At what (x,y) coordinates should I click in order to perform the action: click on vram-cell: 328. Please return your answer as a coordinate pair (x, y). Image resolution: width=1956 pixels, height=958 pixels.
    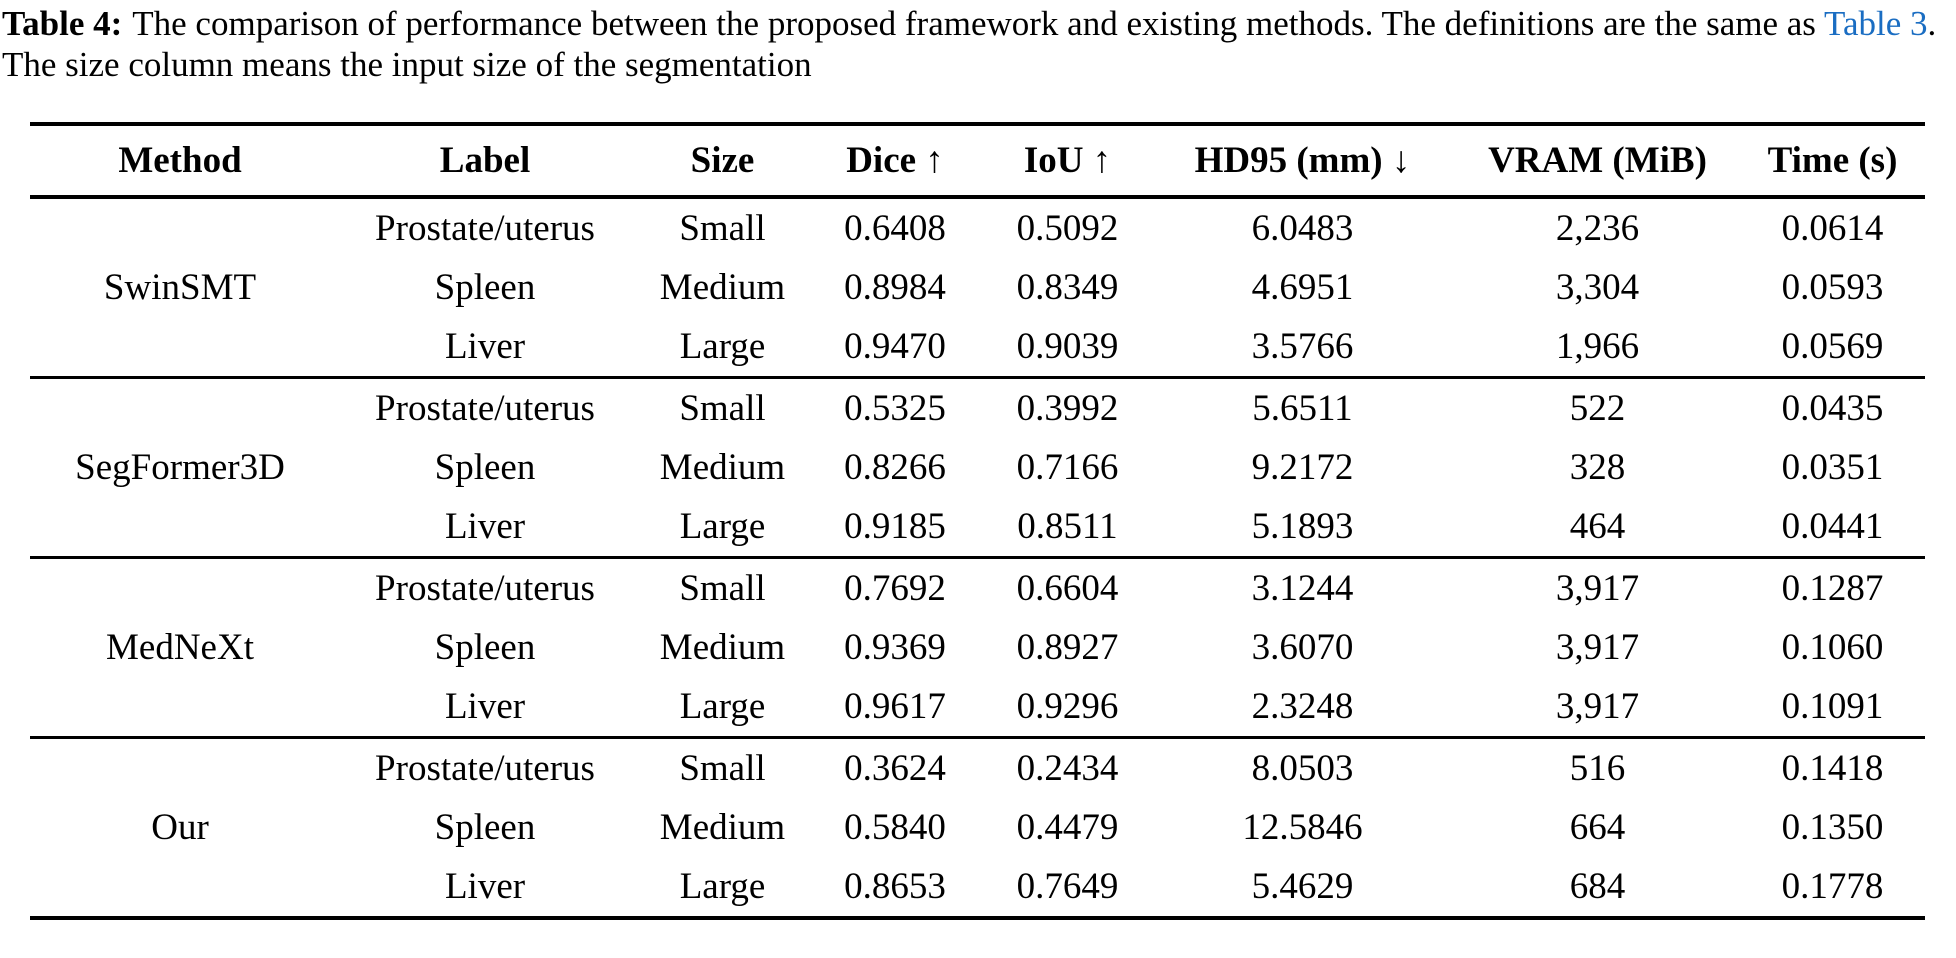
    Looking at the image, I should click on (1597, 467).